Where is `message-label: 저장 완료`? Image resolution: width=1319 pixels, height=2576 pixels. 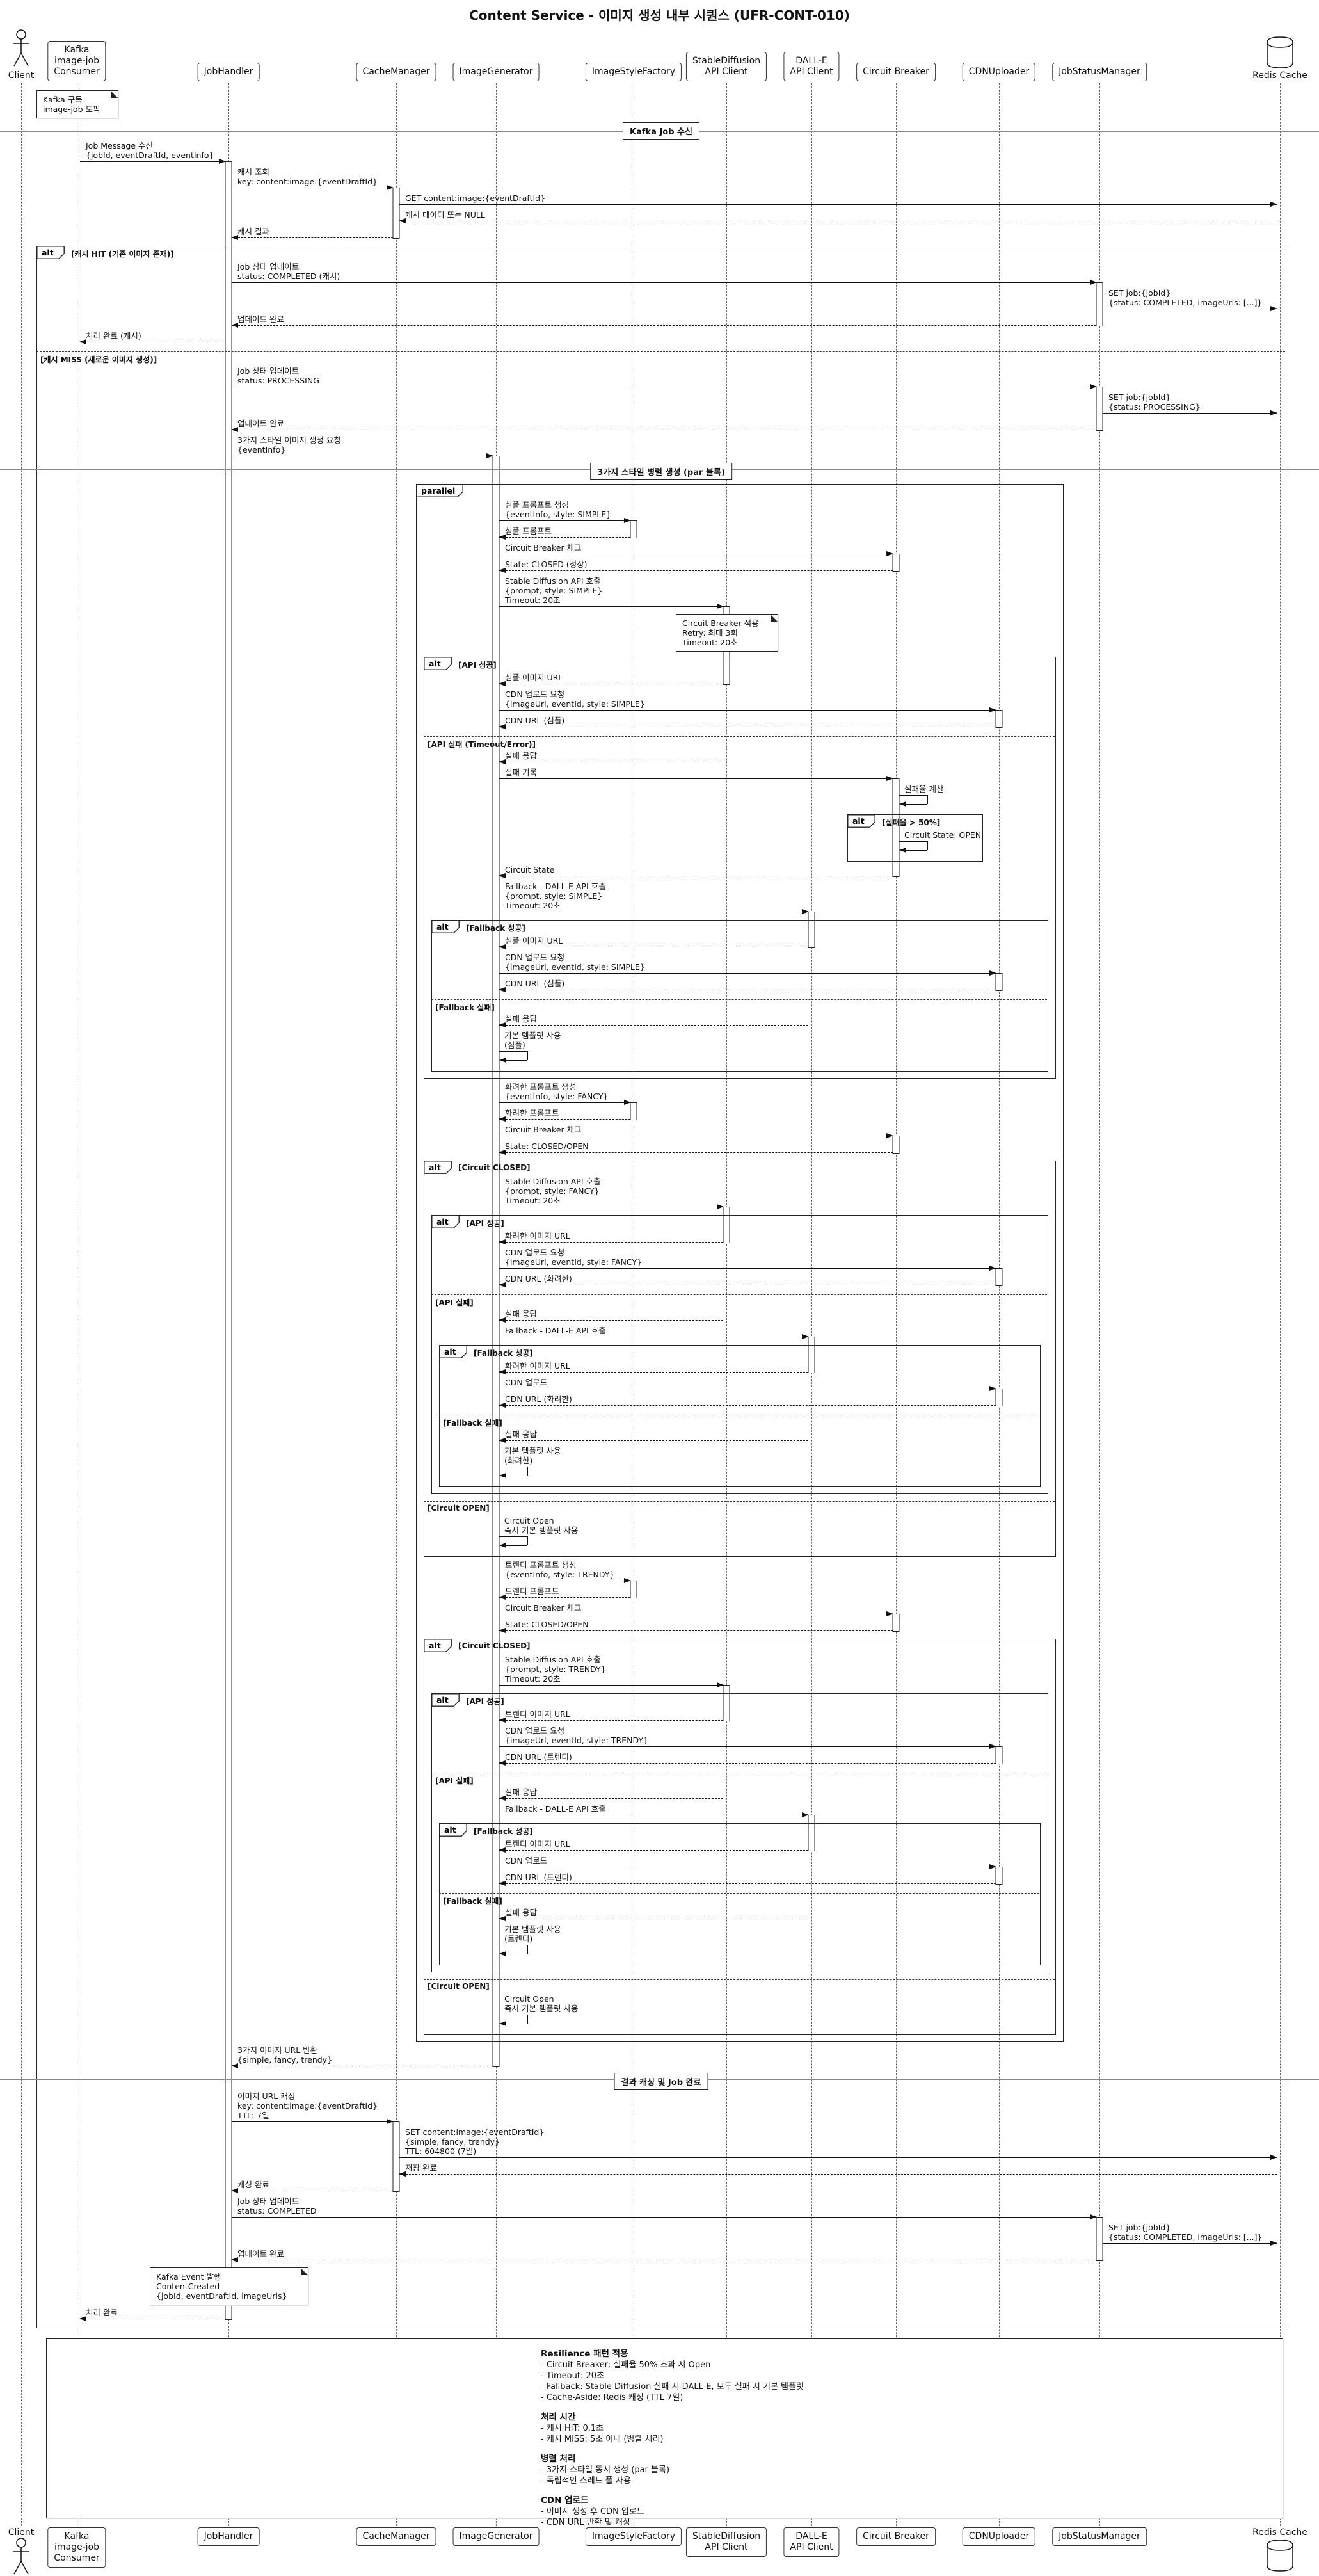
message-label: 저장 완료 is located at coordinates (421, 2168).